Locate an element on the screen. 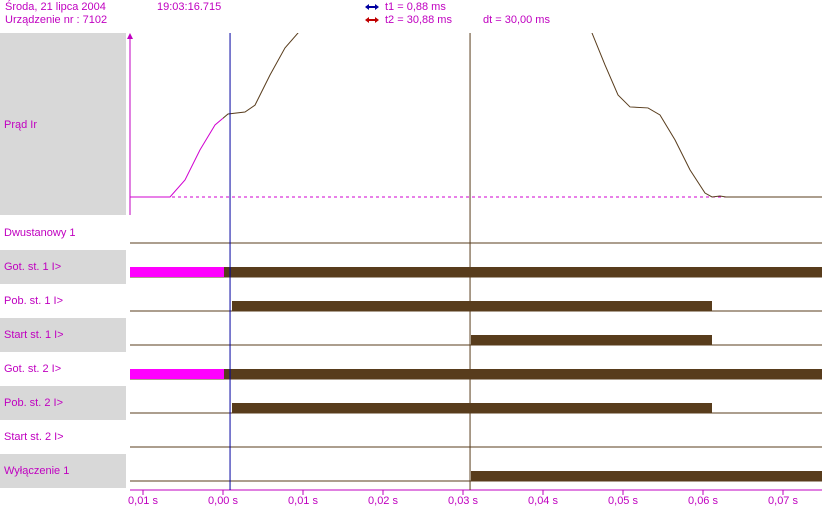 The width and height of the screenshot is (824, 509). x-tick-label: 0,03 s is located at coordinates (463, 501).